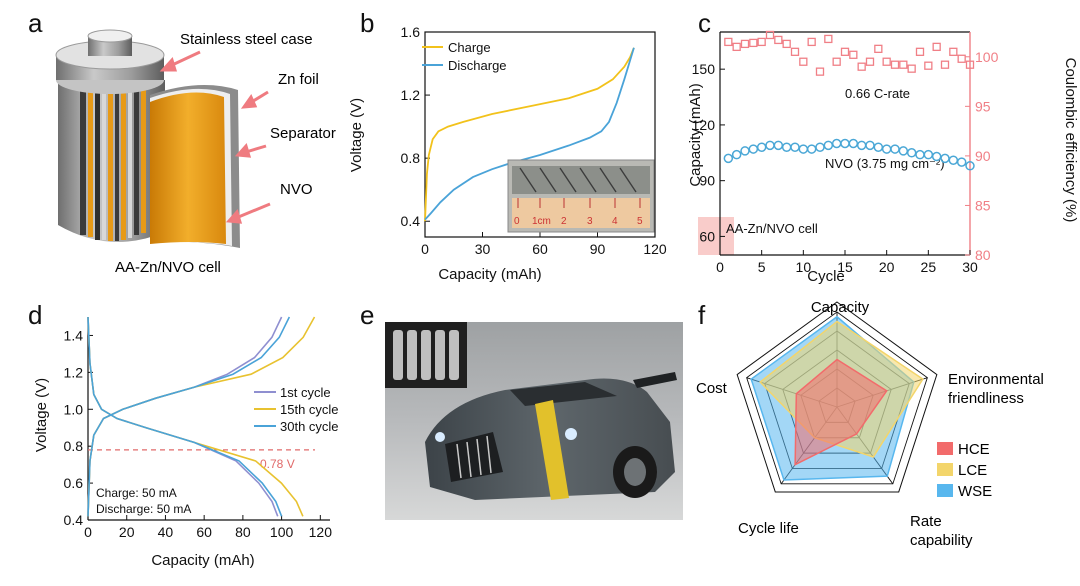  I want to click on d-xlabel: Capacity (mAh), so click(202, 560).